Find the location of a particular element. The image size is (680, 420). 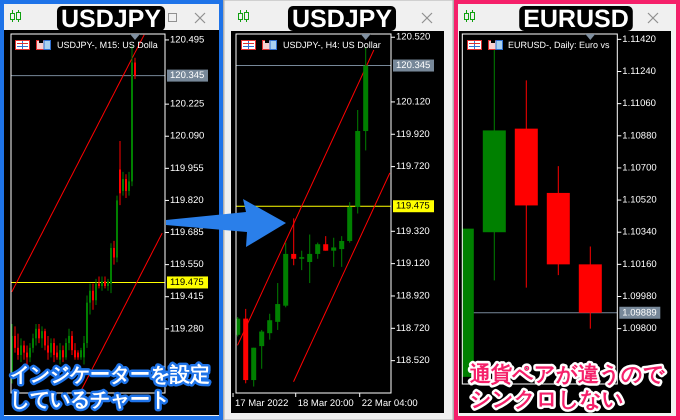

y-tick-label: 119.685 is located at coordinates (187, 232).